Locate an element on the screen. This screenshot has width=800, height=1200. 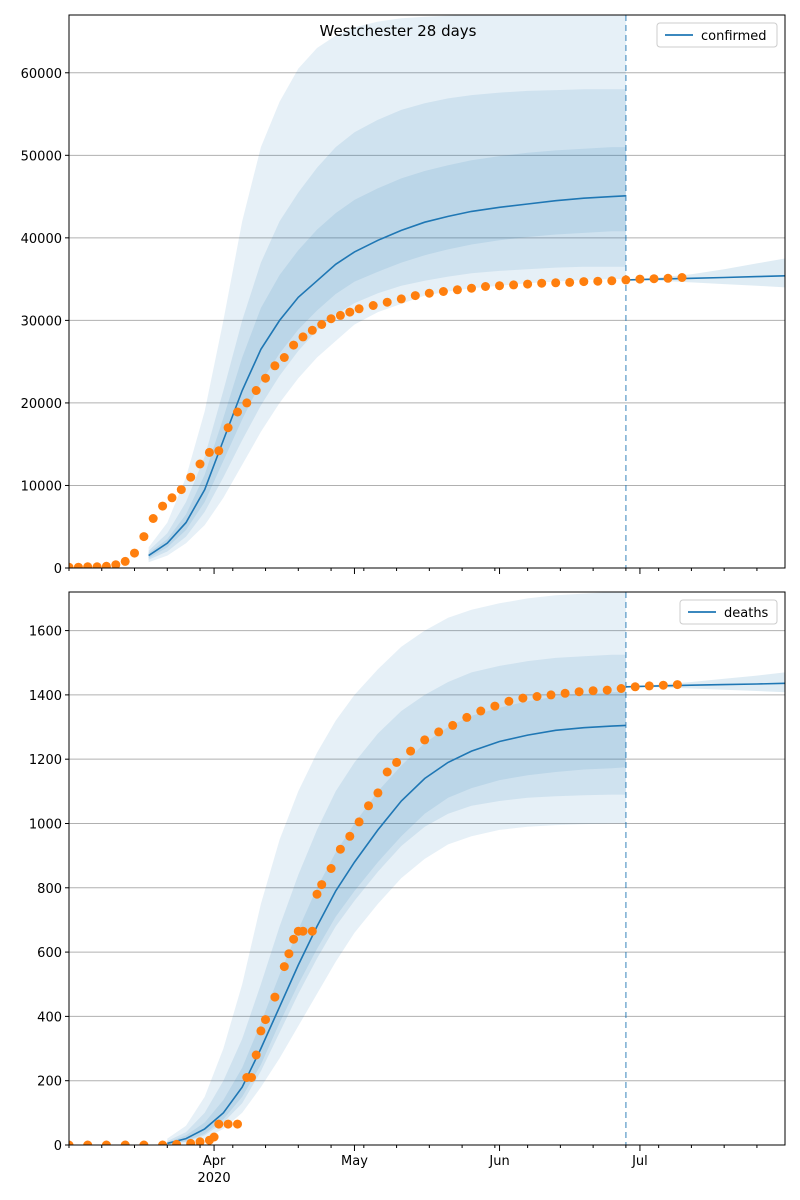
legend: confirmed is located at coordinates (717, 35).